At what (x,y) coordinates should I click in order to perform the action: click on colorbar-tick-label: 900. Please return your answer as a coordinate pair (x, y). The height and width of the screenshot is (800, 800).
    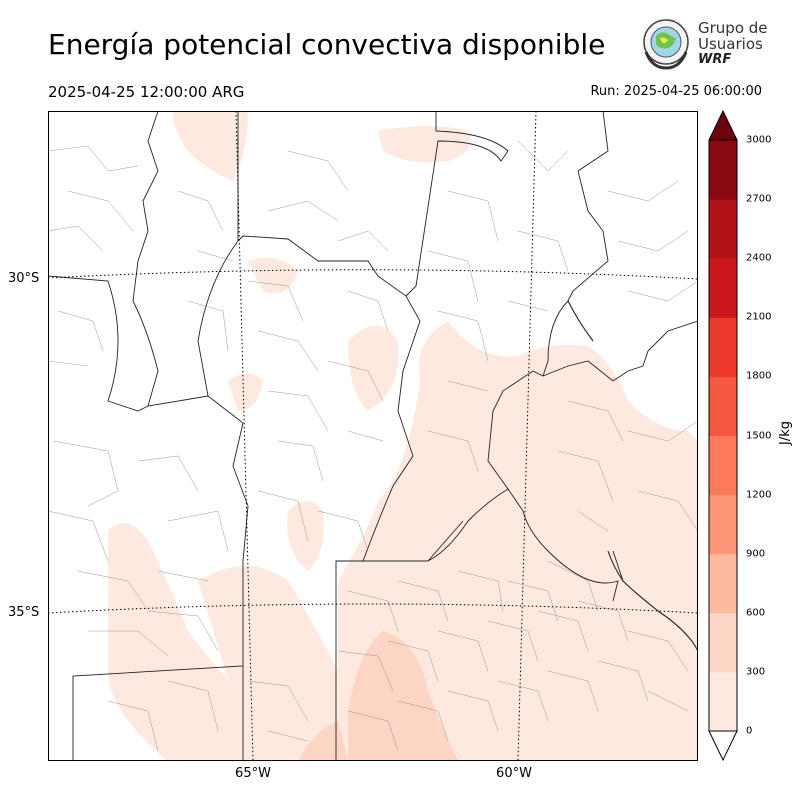
    Looking at the image, I should click on (756, 554).